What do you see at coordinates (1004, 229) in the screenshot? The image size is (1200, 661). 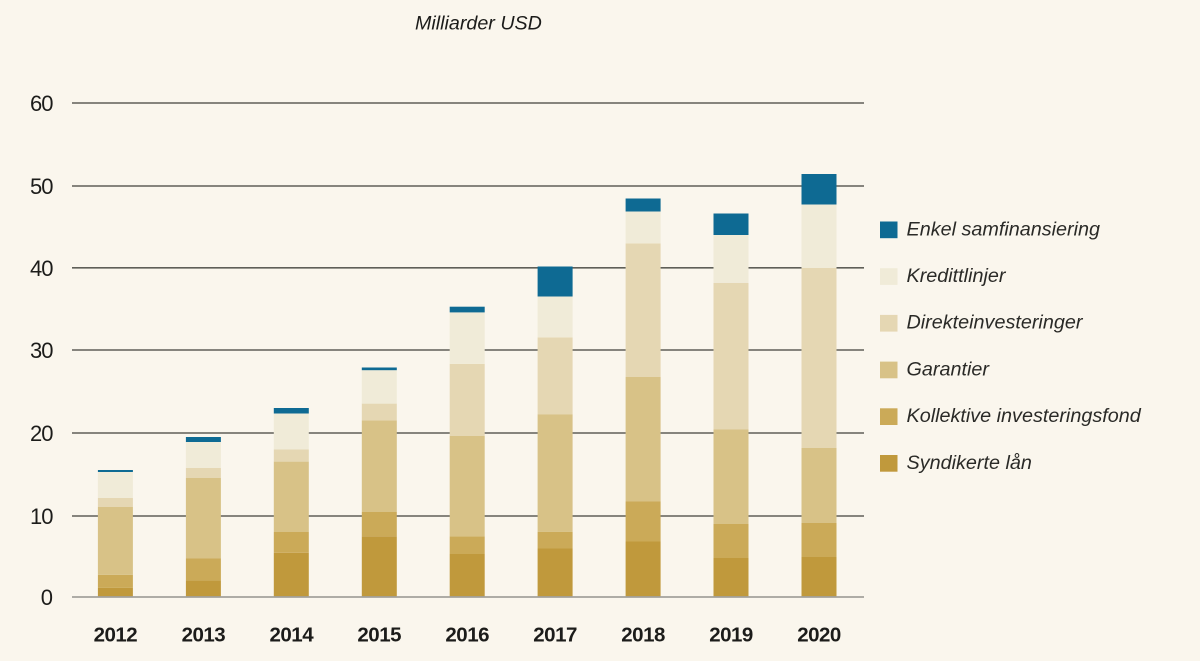 I see `svg-text: Enkel samfinansiering` at bounding box center [1004, 229].